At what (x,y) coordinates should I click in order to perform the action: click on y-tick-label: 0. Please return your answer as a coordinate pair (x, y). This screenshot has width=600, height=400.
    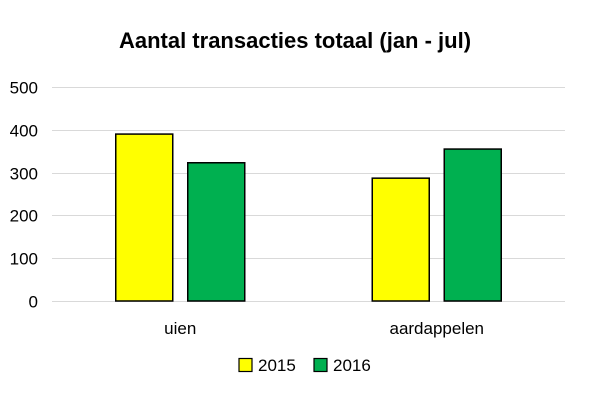
    Looking at the image, I should click on (33, 302).